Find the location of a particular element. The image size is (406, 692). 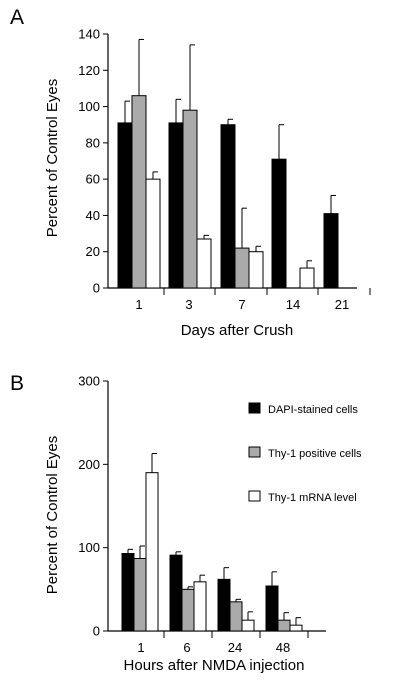

panel-b-x-tick-label: 24 is located at coordinates (235, 647).